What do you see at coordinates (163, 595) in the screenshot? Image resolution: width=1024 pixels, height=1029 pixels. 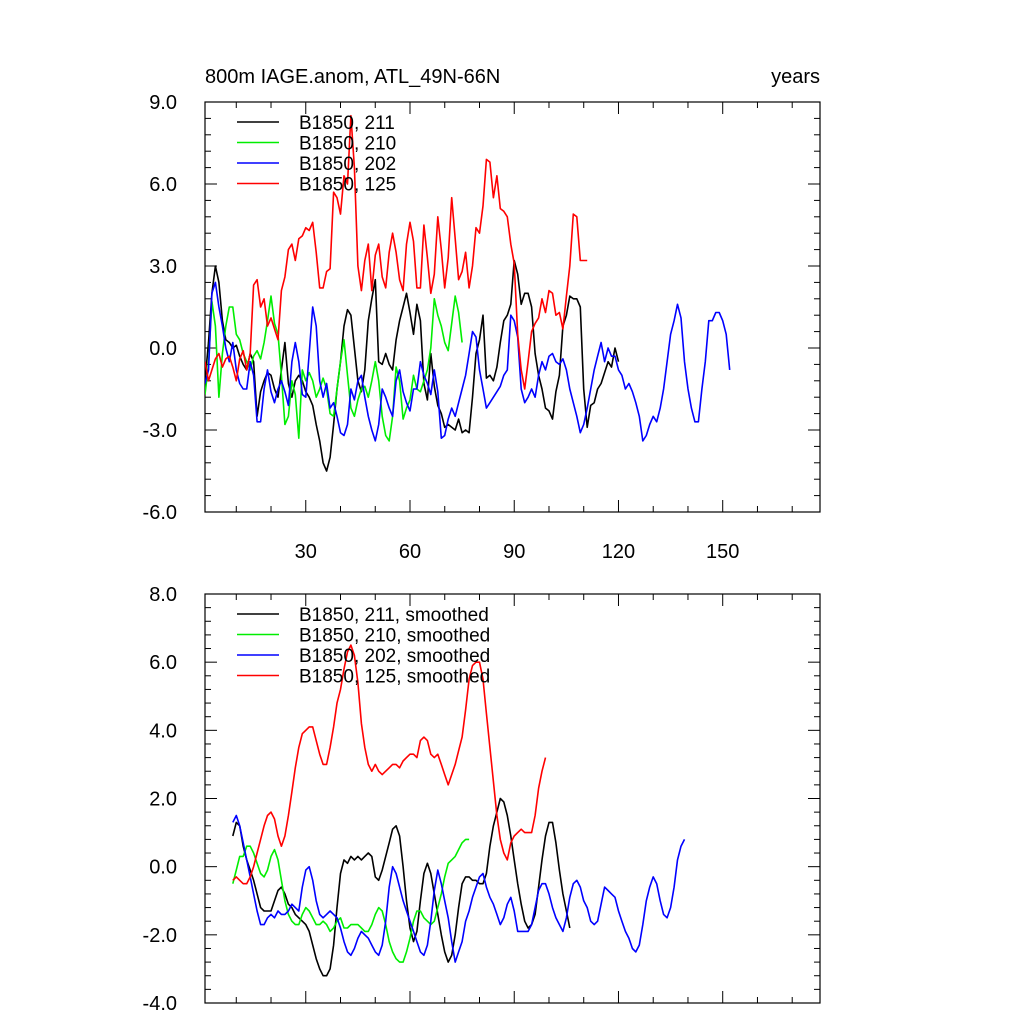 I see `bottom-y-tick-label: 8.0` at bounding box center [163, 595].